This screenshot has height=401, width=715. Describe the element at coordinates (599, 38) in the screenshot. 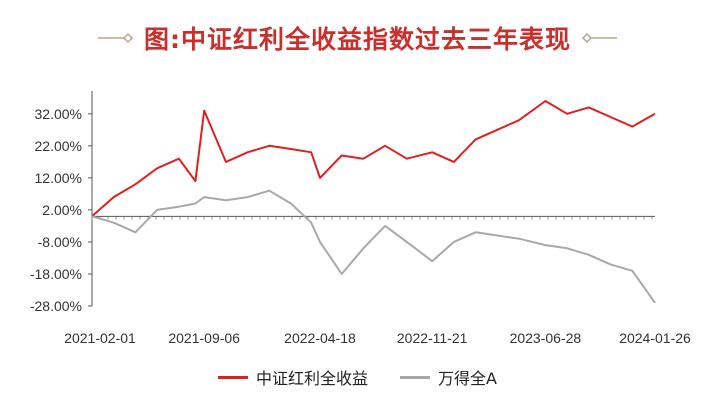

I see `right-ornament-icon` at that location.